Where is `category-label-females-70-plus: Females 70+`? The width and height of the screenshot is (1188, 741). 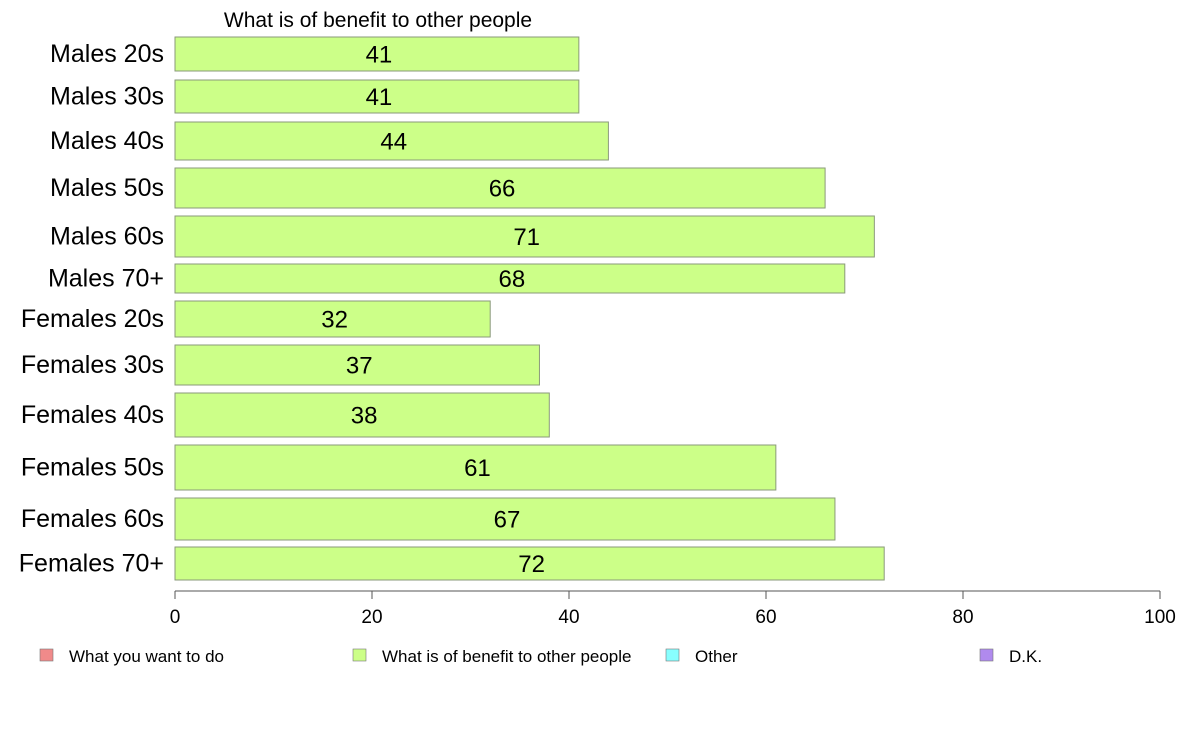
category-label-females-70-plus: Females 70+ is located at coordinates (91, 564).